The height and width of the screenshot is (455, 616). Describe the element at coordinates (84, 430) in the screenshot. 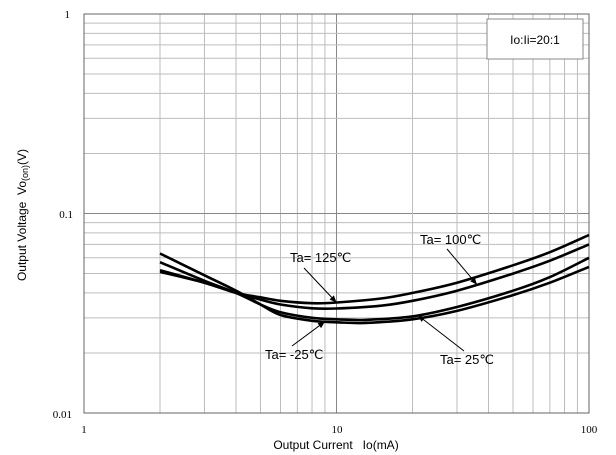

I see `x-tick-label-1: 1` at that location.